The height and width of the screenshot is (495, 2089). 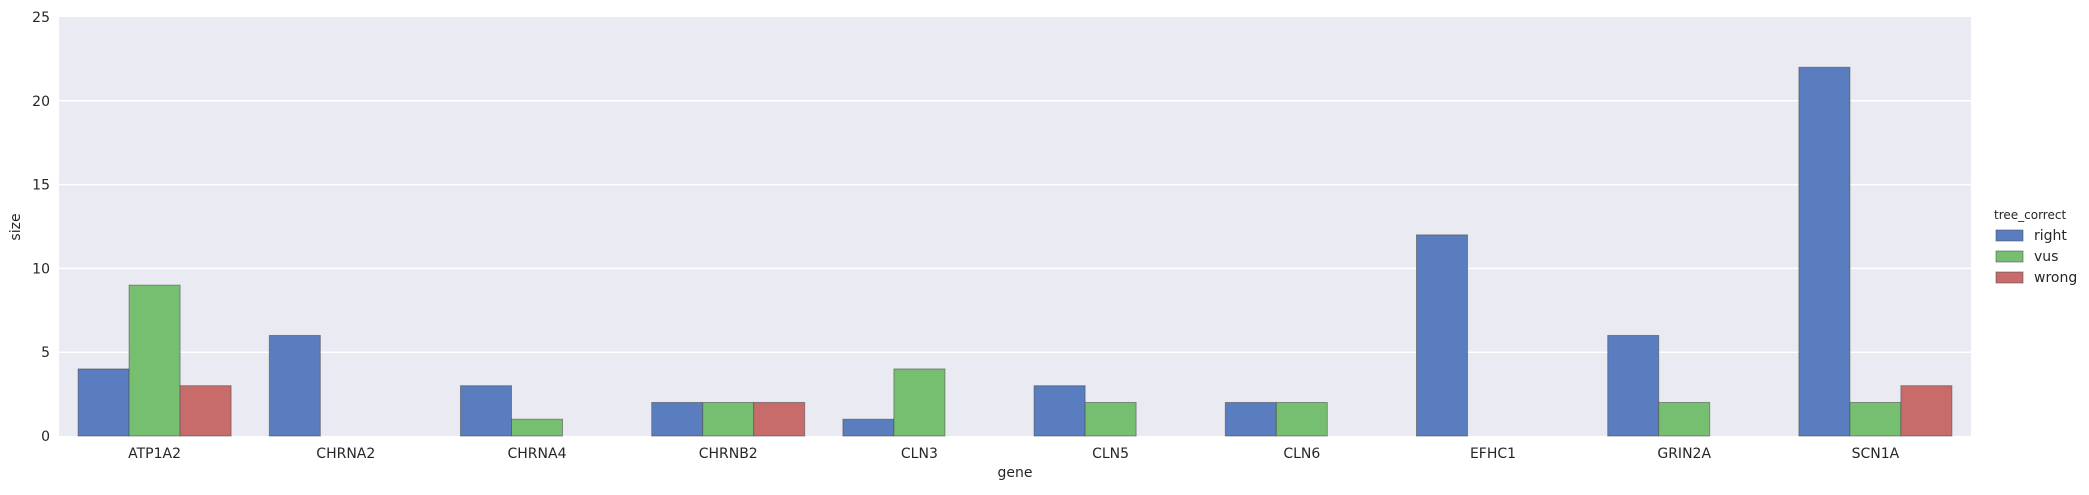 I want to click on legend-swatch-vus, so click(x=2009, y=256).